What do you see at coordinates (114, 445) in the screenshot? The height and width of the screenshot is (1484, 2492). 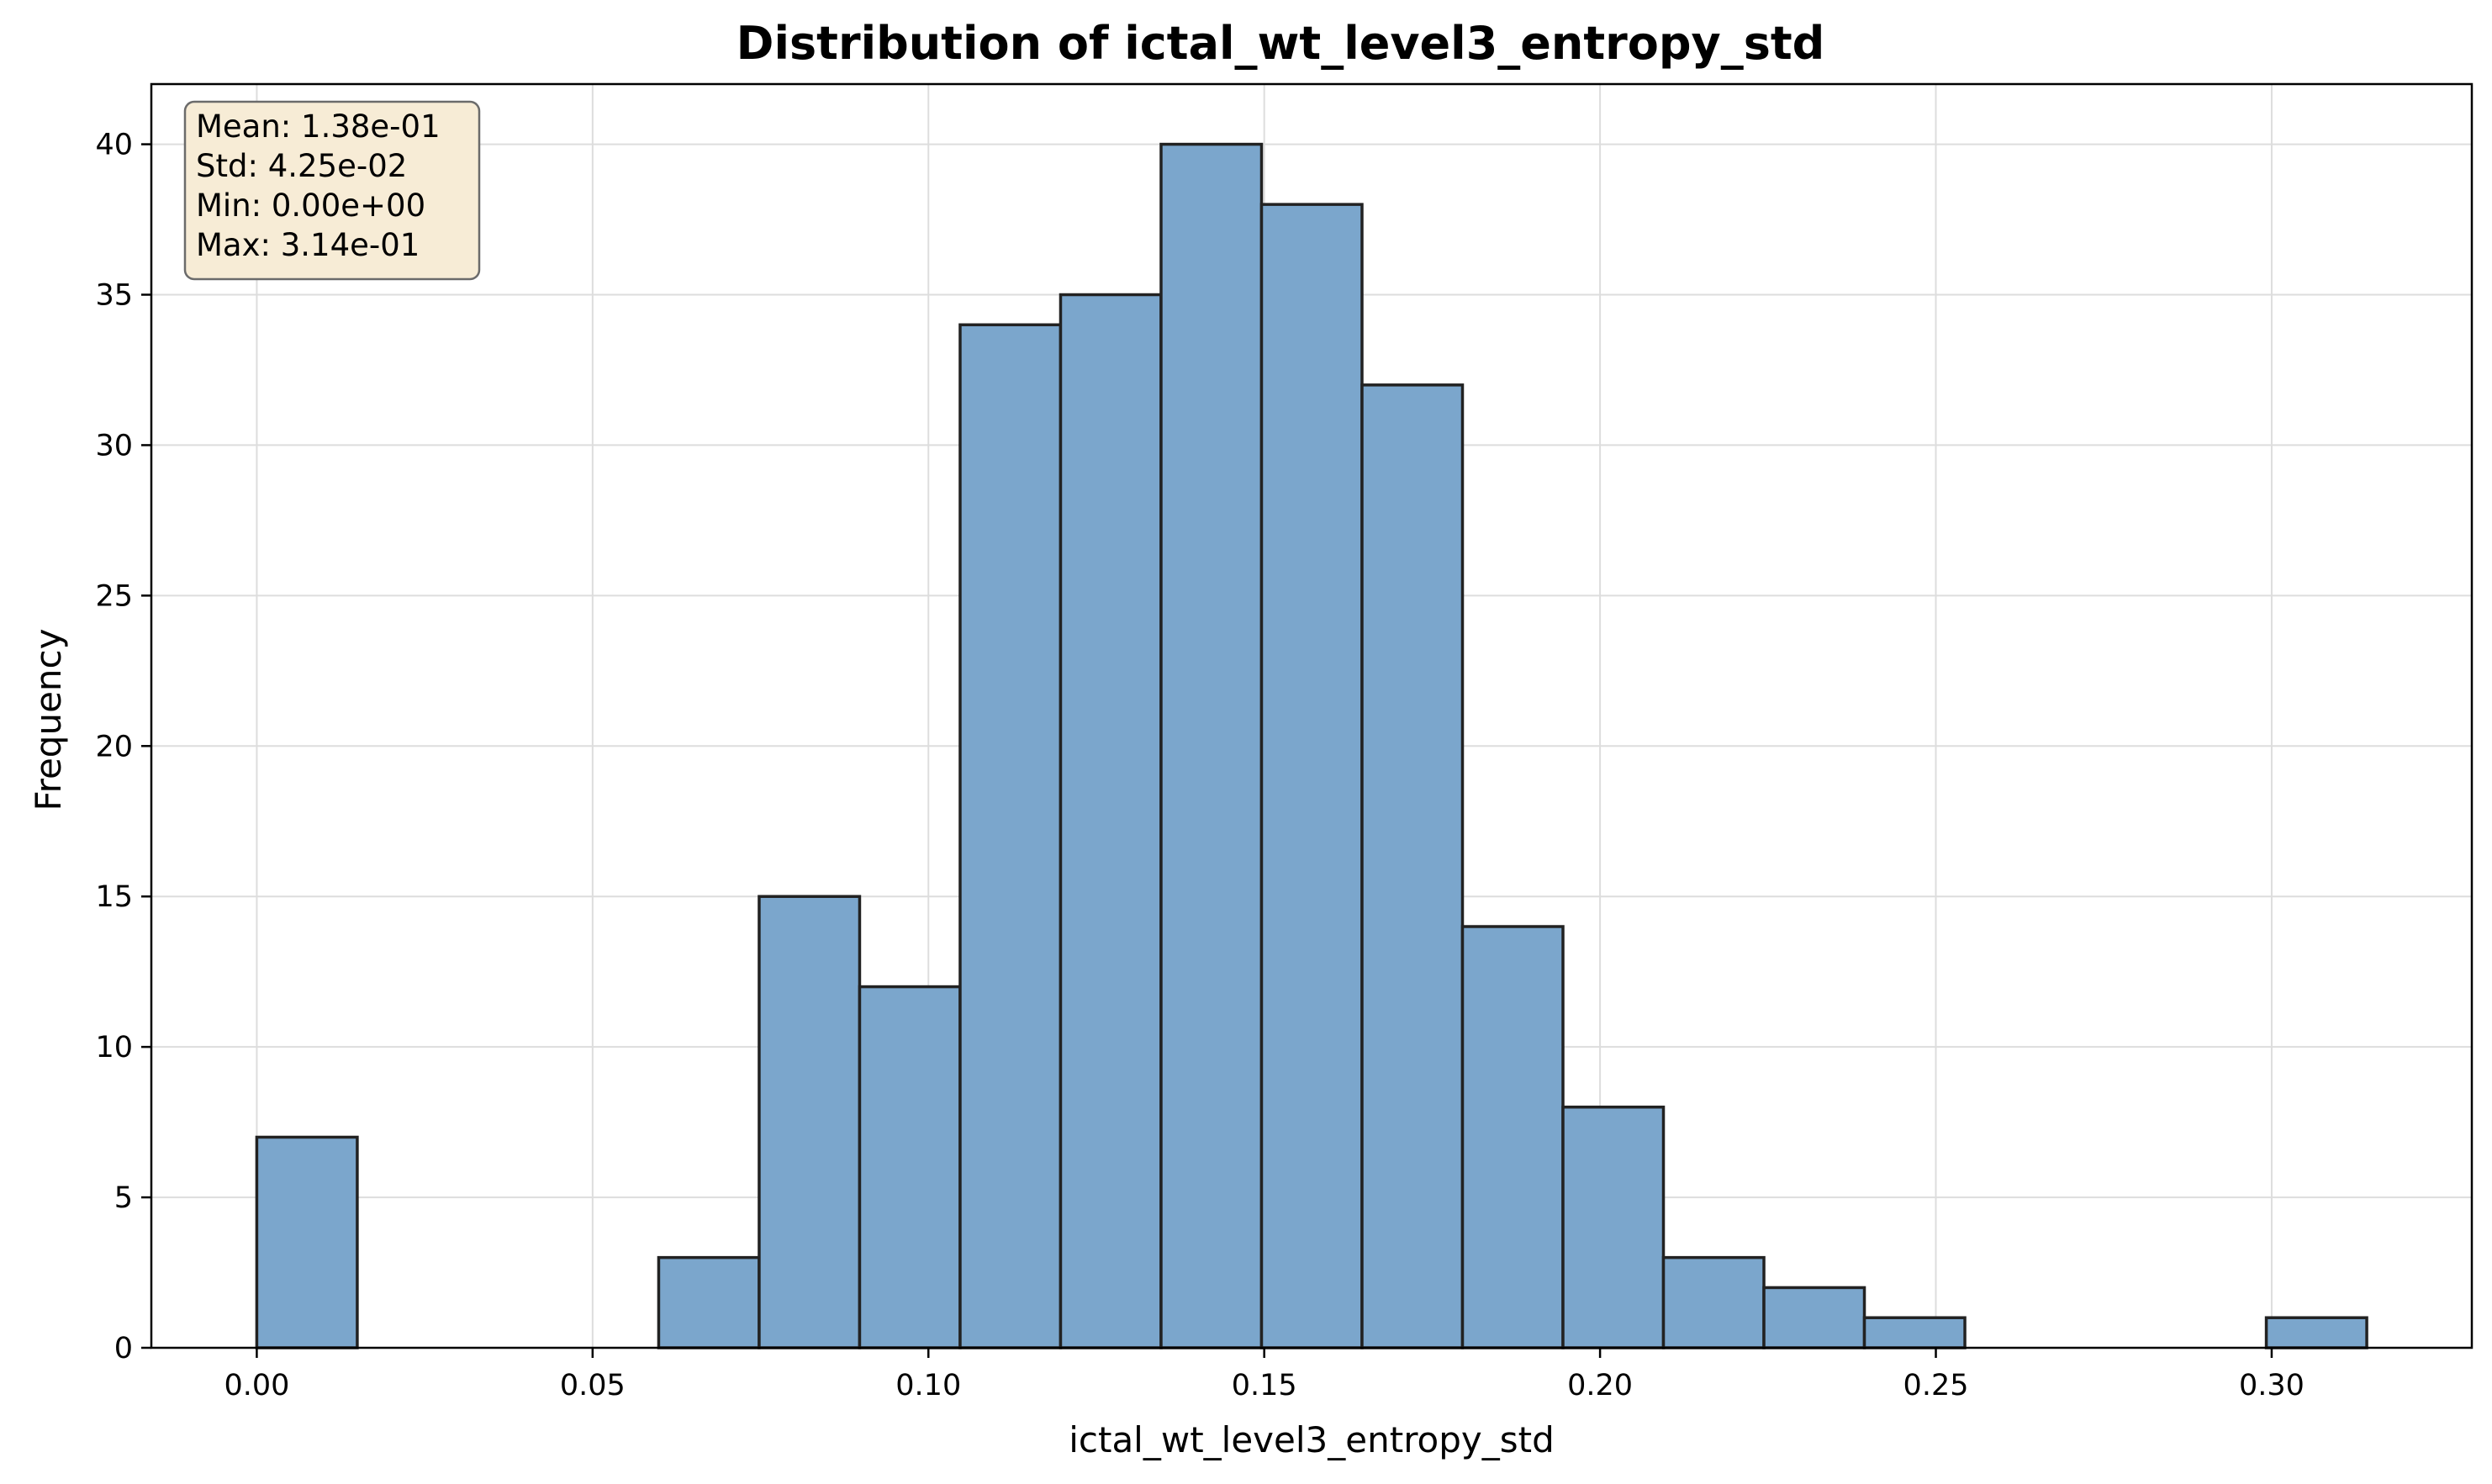 I see `y-tick-label-6: 30` at bounding box center [114, 445].